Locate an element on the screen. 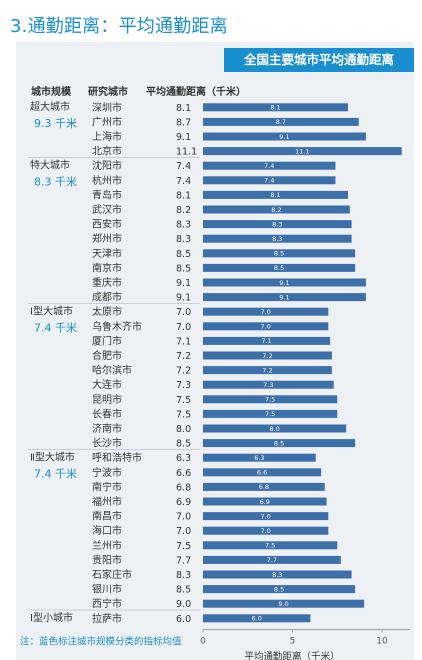 This screenshot has width=422, height=660. group-name: 超大城市 is located at coordinates (50, 106).